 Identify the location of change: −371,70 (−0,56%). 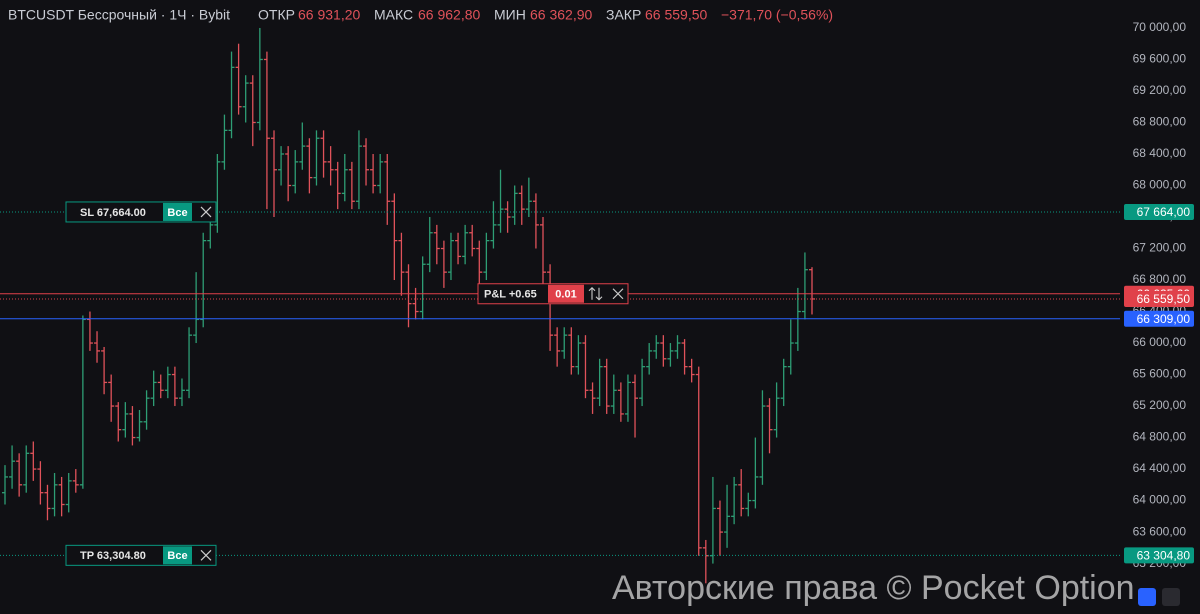
(777, 15).